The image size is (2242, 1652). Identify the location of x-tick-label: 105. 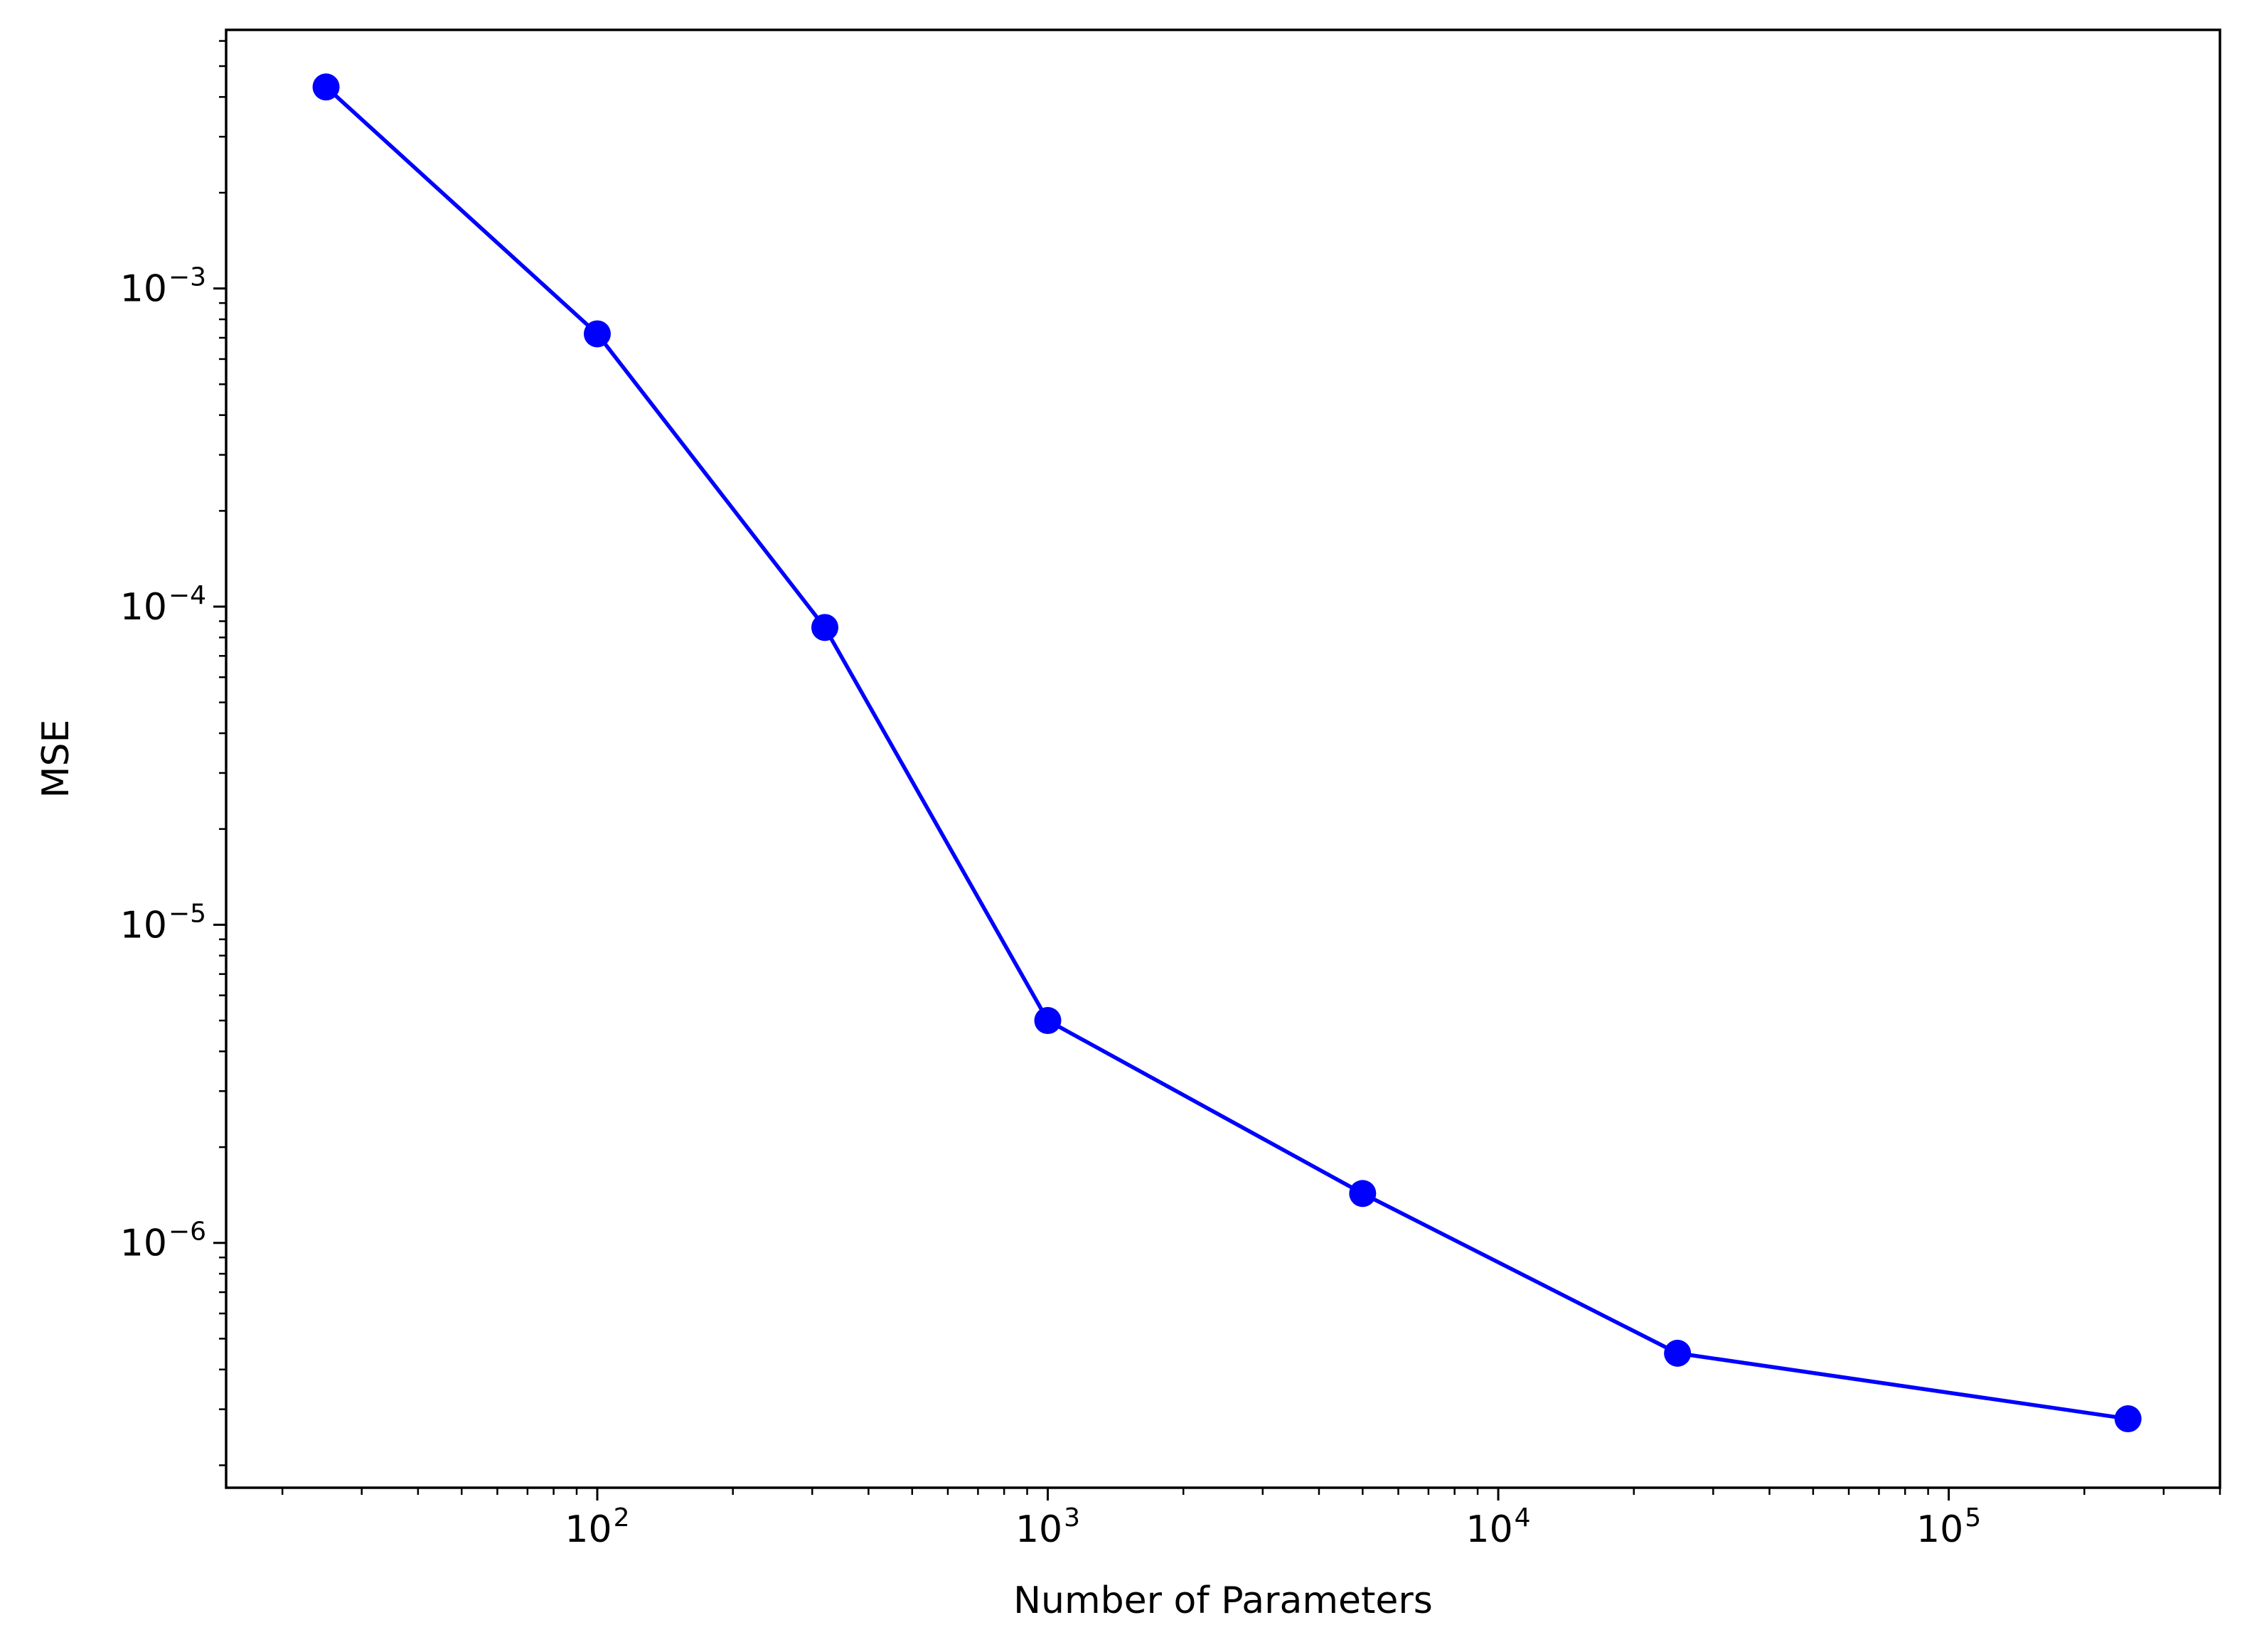
(1948, 1527).